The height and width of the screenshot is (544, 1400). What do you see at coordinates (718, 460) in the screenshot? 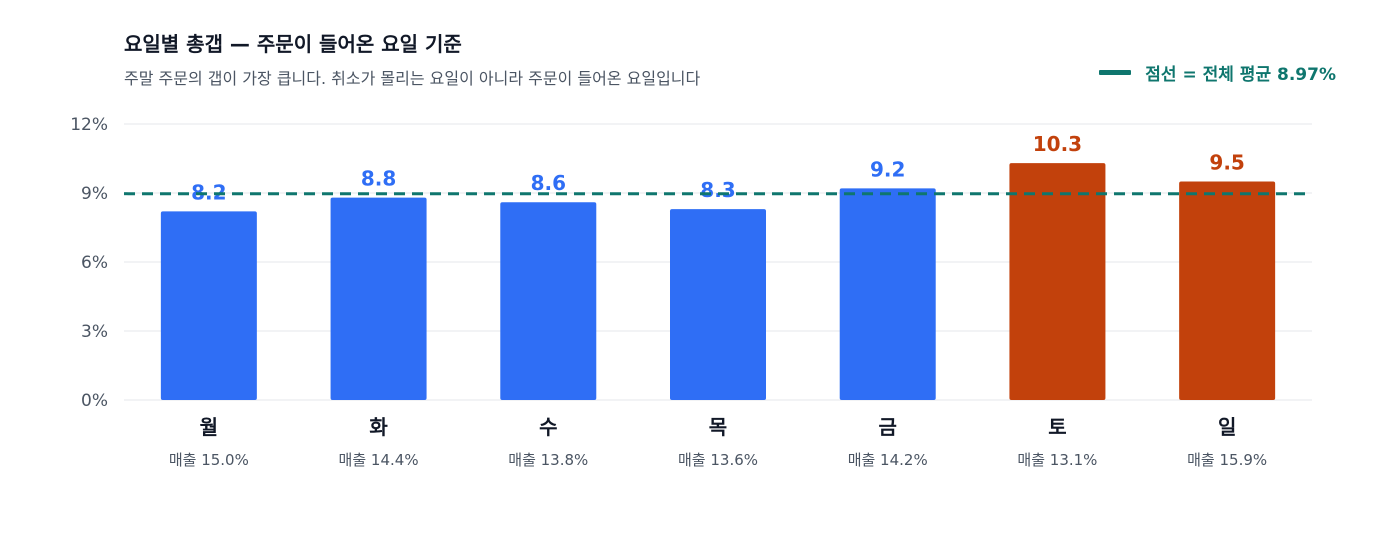
I see `sales-share-label: 매출 13.6%` at bounding box center [718, 460].